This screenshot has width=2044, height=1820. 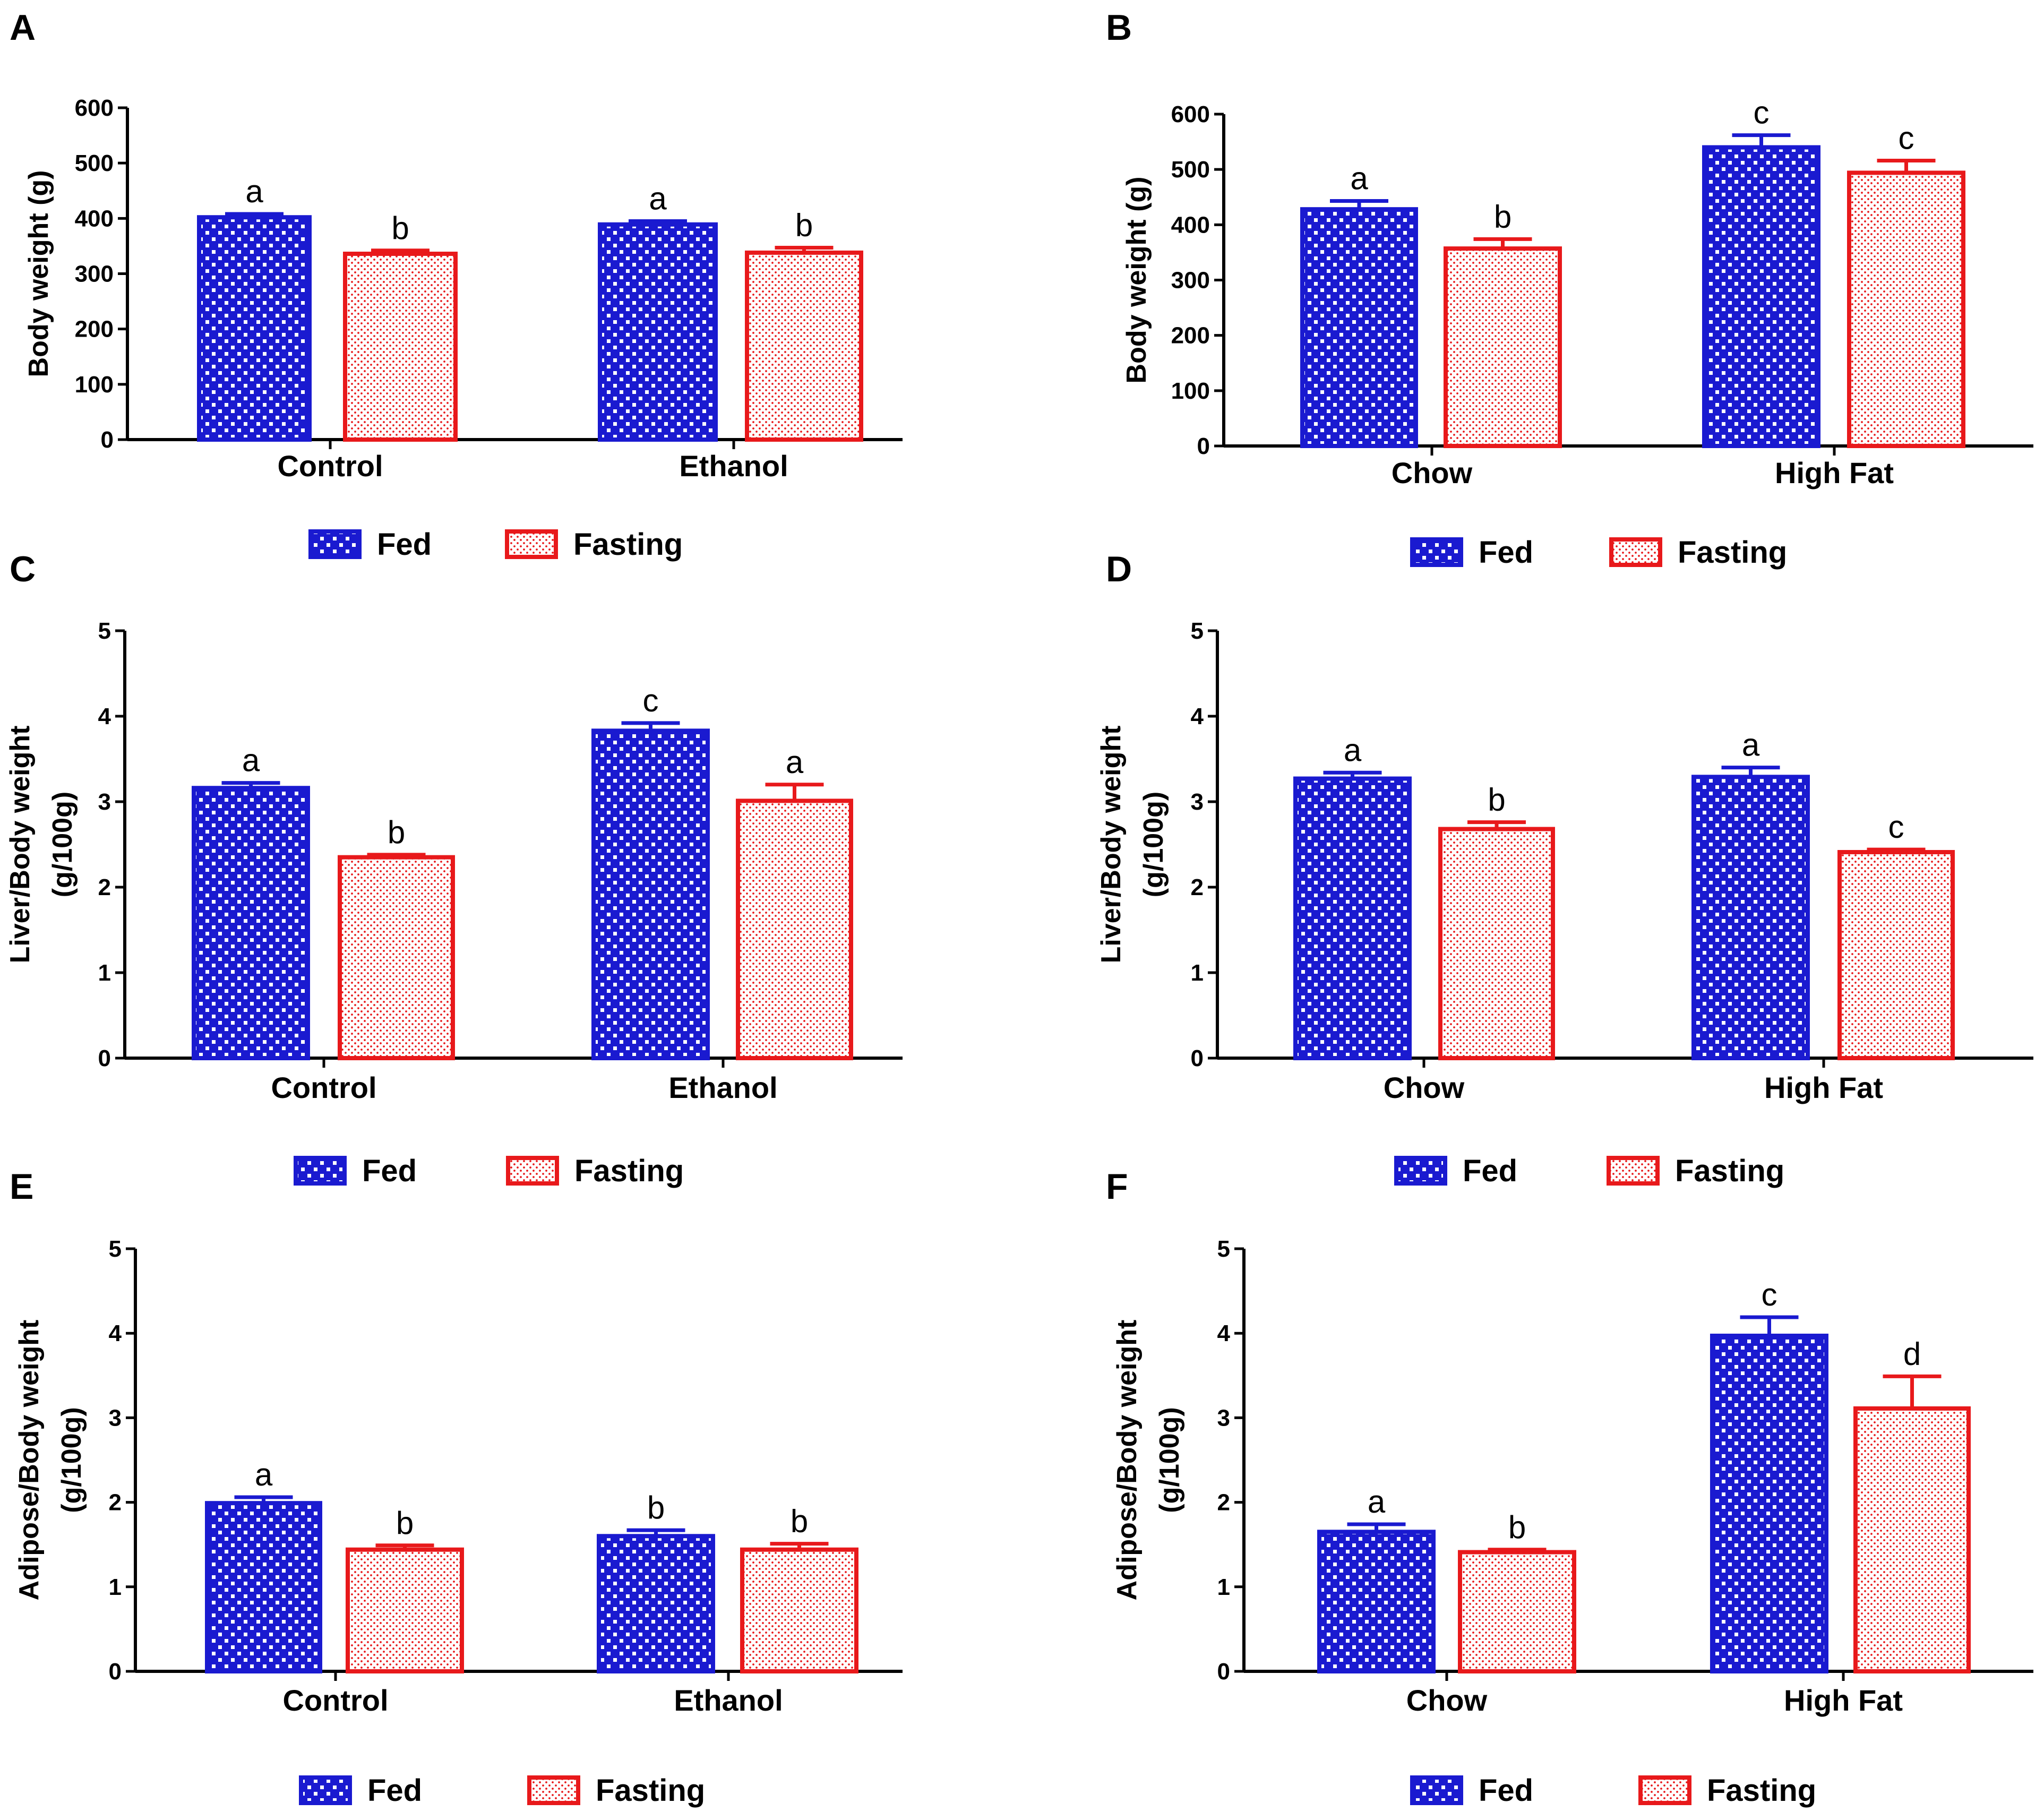 I want to click on panel-letter: A, so click(x=23, y=27).